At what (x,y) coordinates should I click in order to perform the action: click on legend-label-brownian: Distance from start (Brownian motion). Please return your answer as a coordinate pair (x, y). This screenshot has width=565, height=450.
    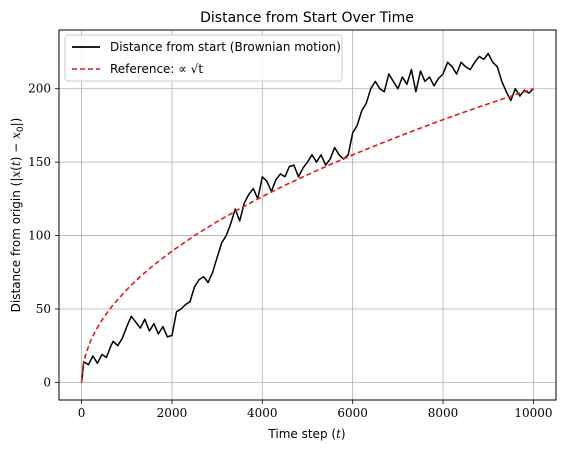
    Looking at the image, I should click on (225, 47).